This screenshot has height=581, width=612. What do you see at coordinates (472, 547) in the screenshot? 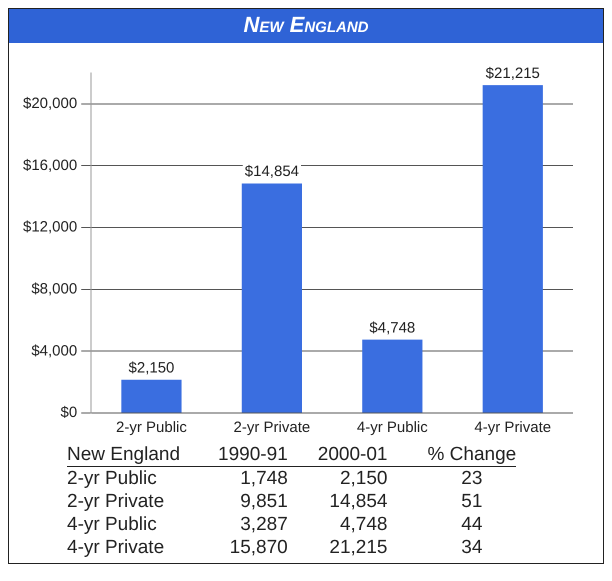
I see `text: 34` at bounding box center [472, 547].